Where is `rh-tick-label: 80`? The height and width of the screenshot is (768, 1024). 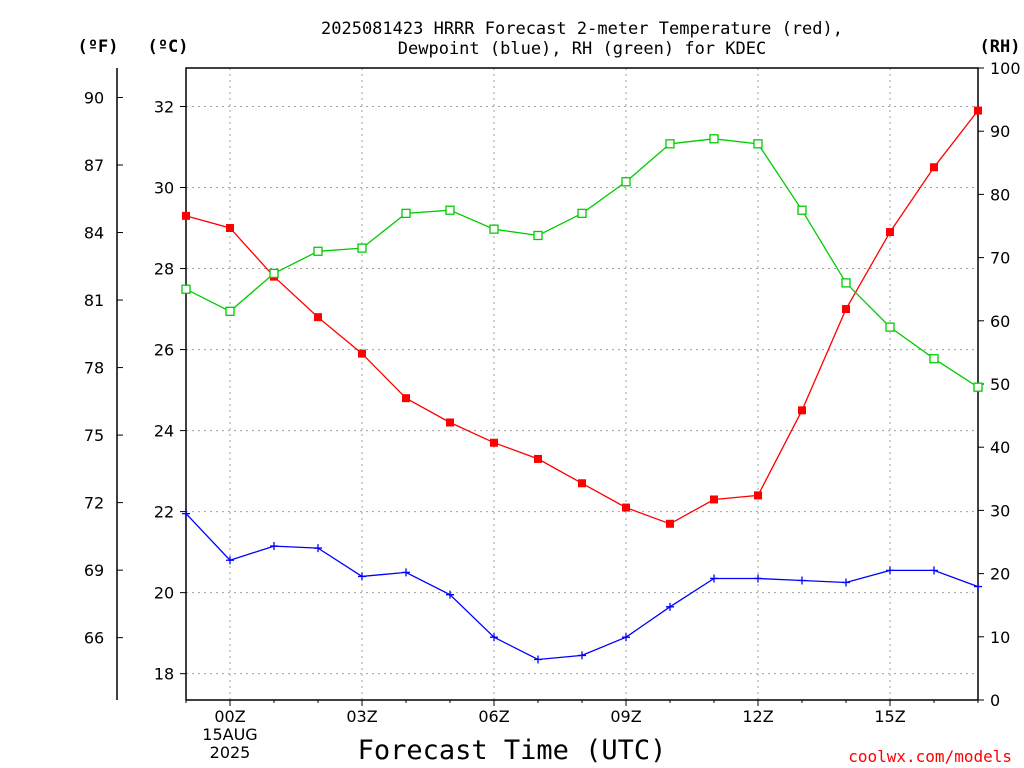 rh-tick-label: 80 is located at coordinates (1000, 194).